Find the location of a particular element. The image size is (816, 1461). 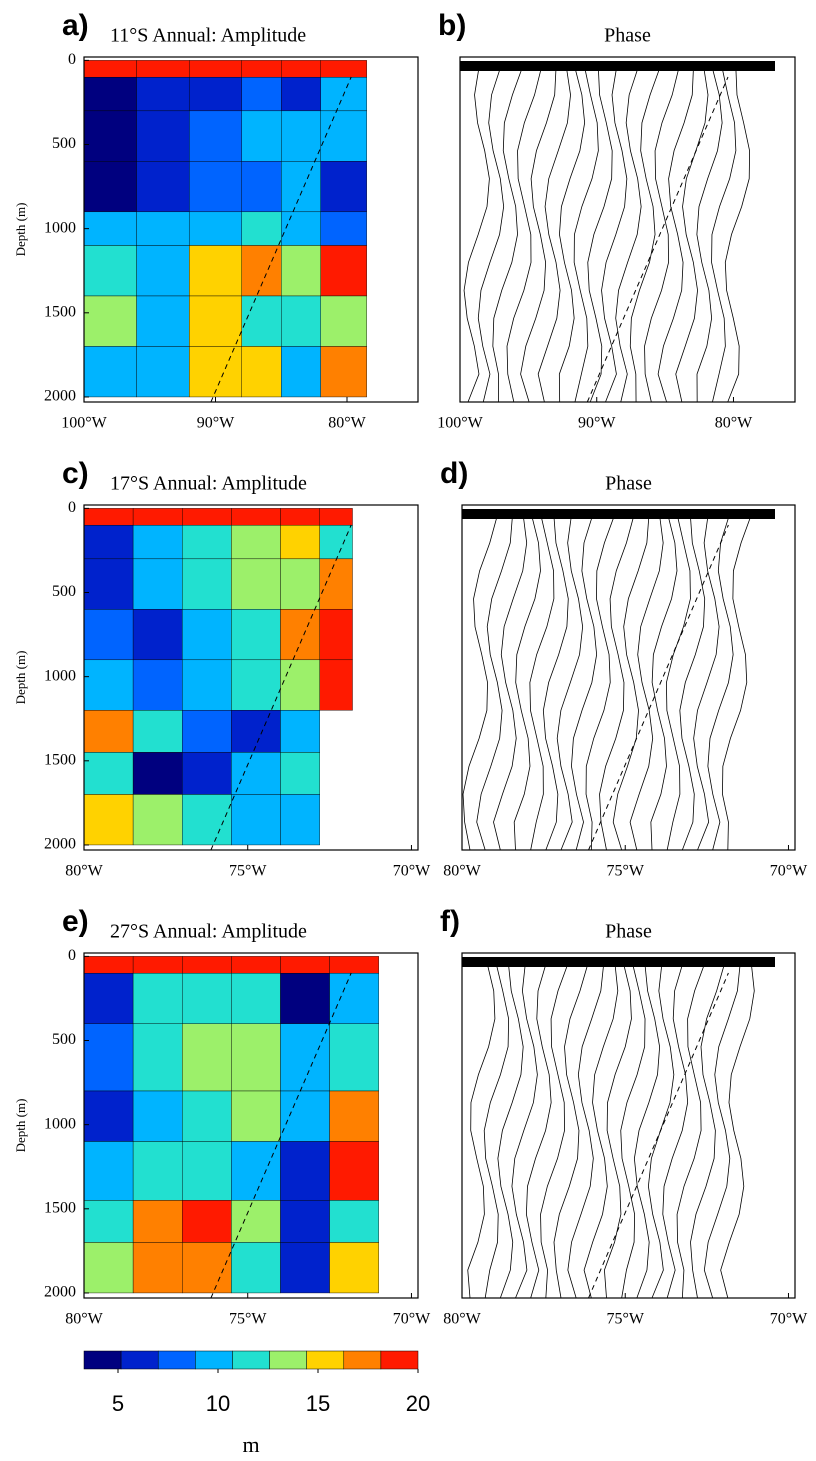

colorbar-tick-label: 20 is located at coordinates (418, 1403).